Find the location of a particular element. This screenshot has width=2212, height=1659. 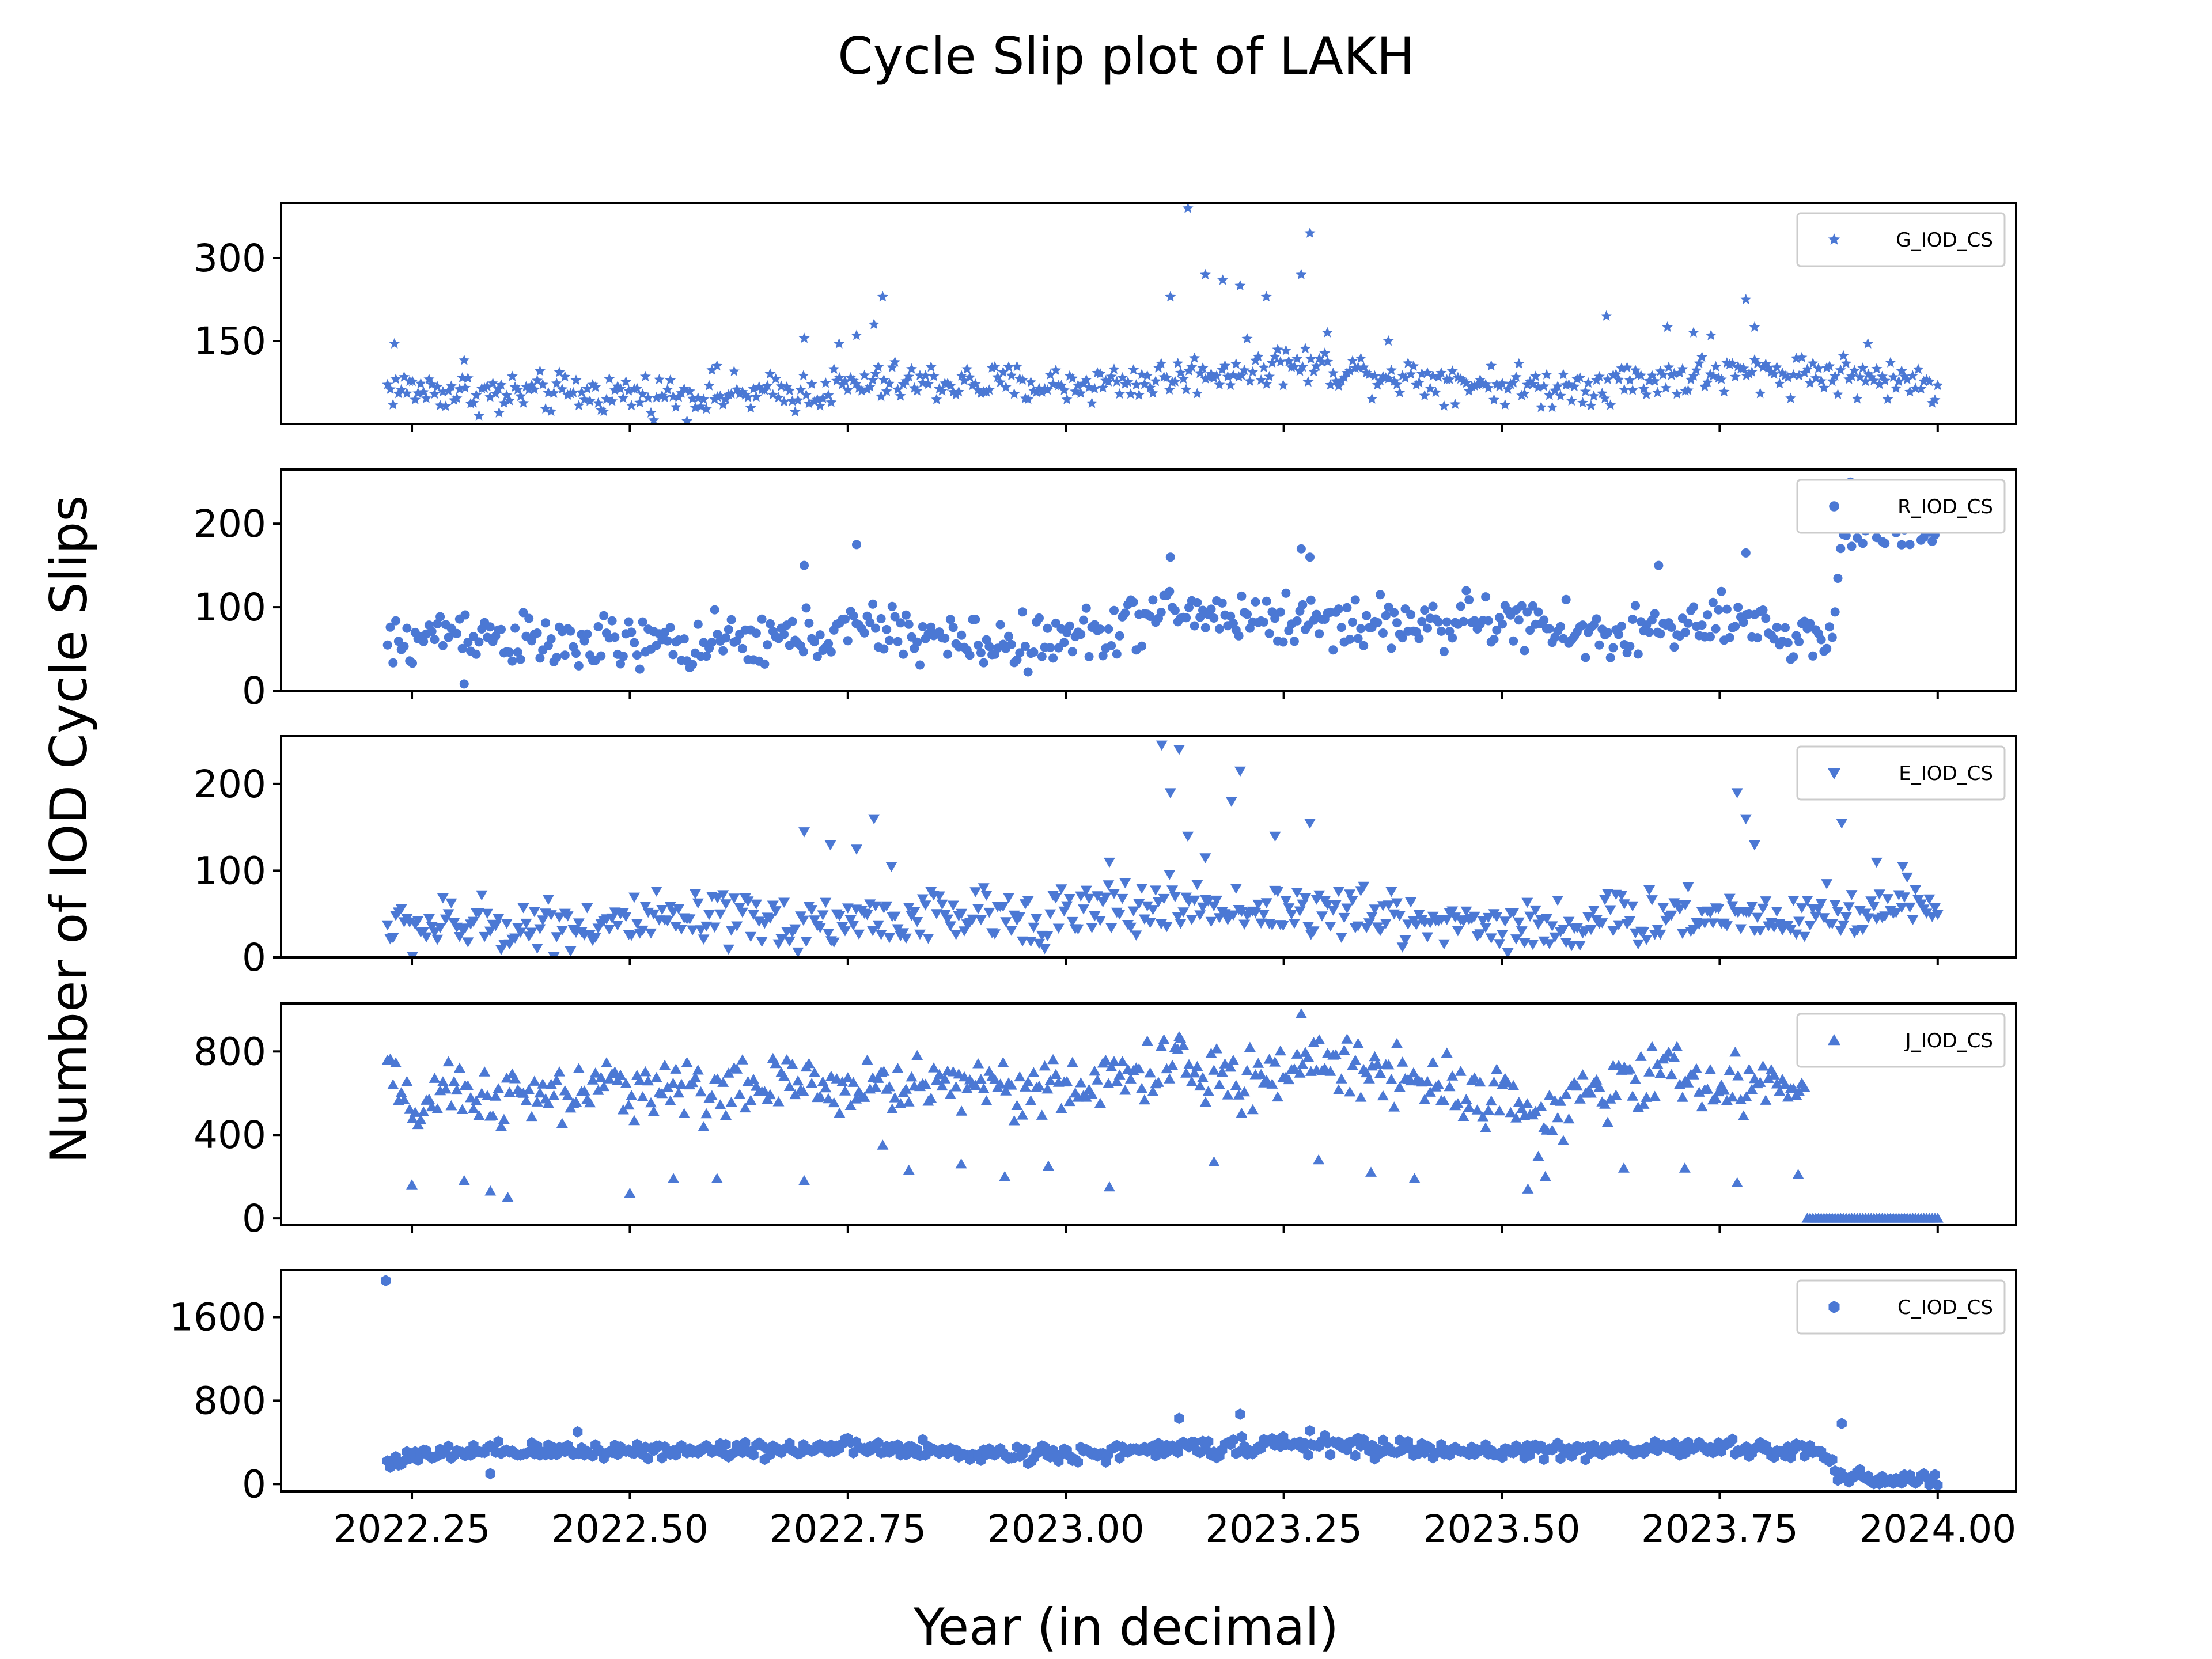

x-tick-label: 2023.50 is located at coordinates (1502, 1529).